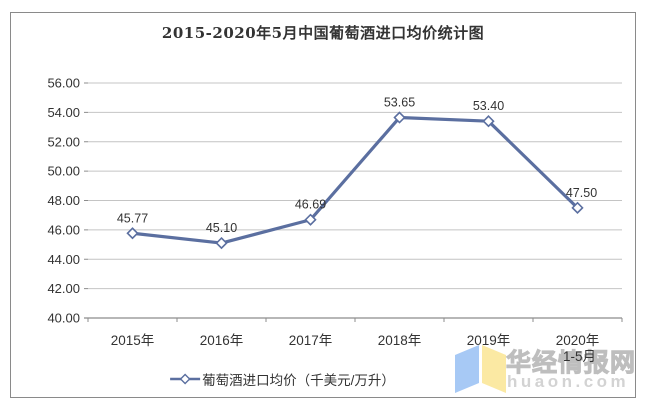 Image resolution: width=650 pixels, height=410 pixels. I want to click on y-axis-label: 54.00, so click(63, 112).